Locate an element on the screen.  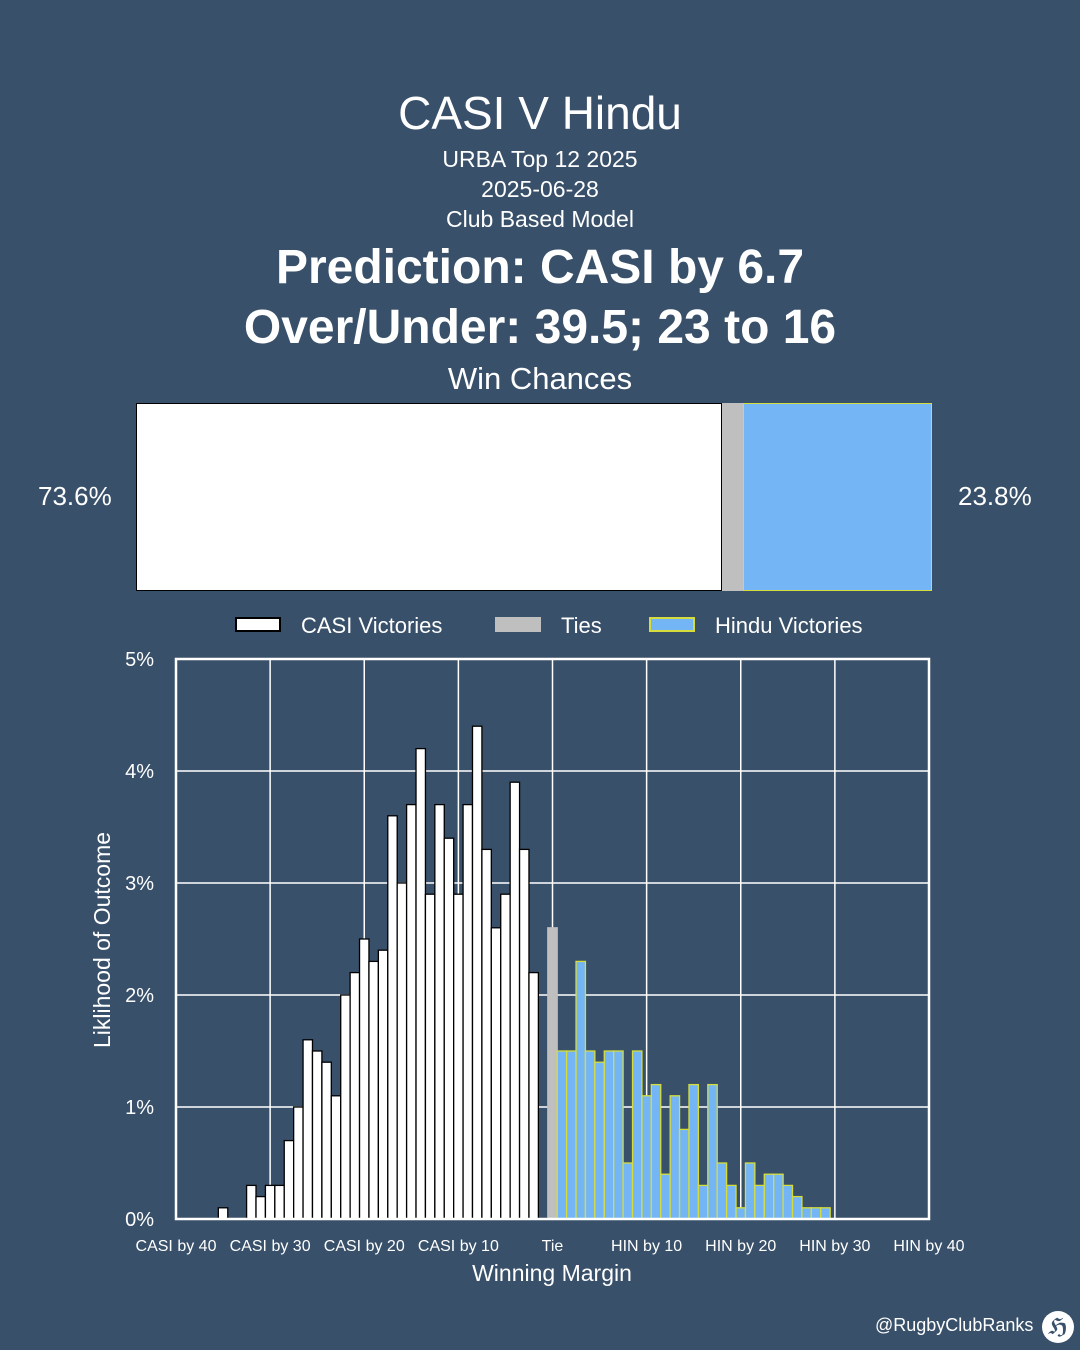
x-tick-label: CASI by 20 is located at coordinates (364, 1246).